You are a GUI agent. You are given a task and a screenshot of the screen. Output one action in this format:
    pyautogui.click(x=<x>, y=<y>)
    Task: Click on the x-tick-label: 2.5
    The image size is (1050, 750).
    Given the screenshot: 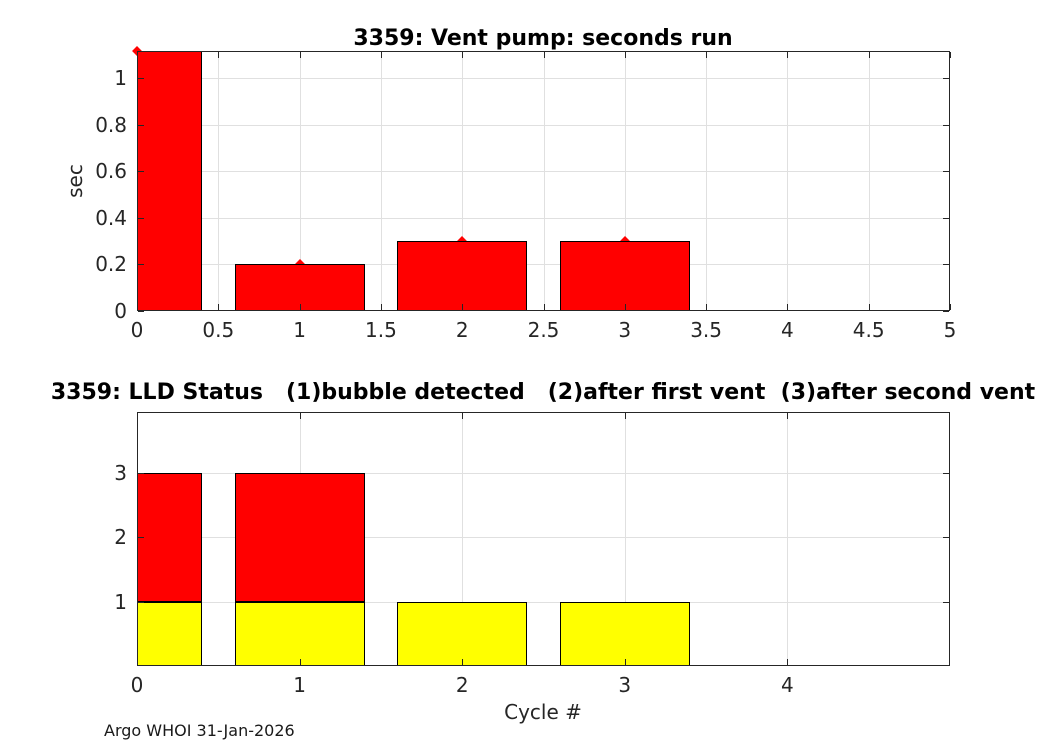 What is the action you would take?
    pyautogui.click(x=543, y=330)
    